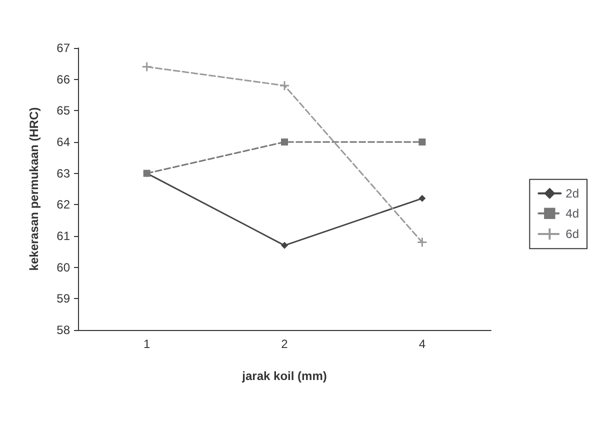 The image size is (599, 428). Describe the element at coordinates (63, 48) in the screenshot. I see `y-tick-label: 67` at that location.